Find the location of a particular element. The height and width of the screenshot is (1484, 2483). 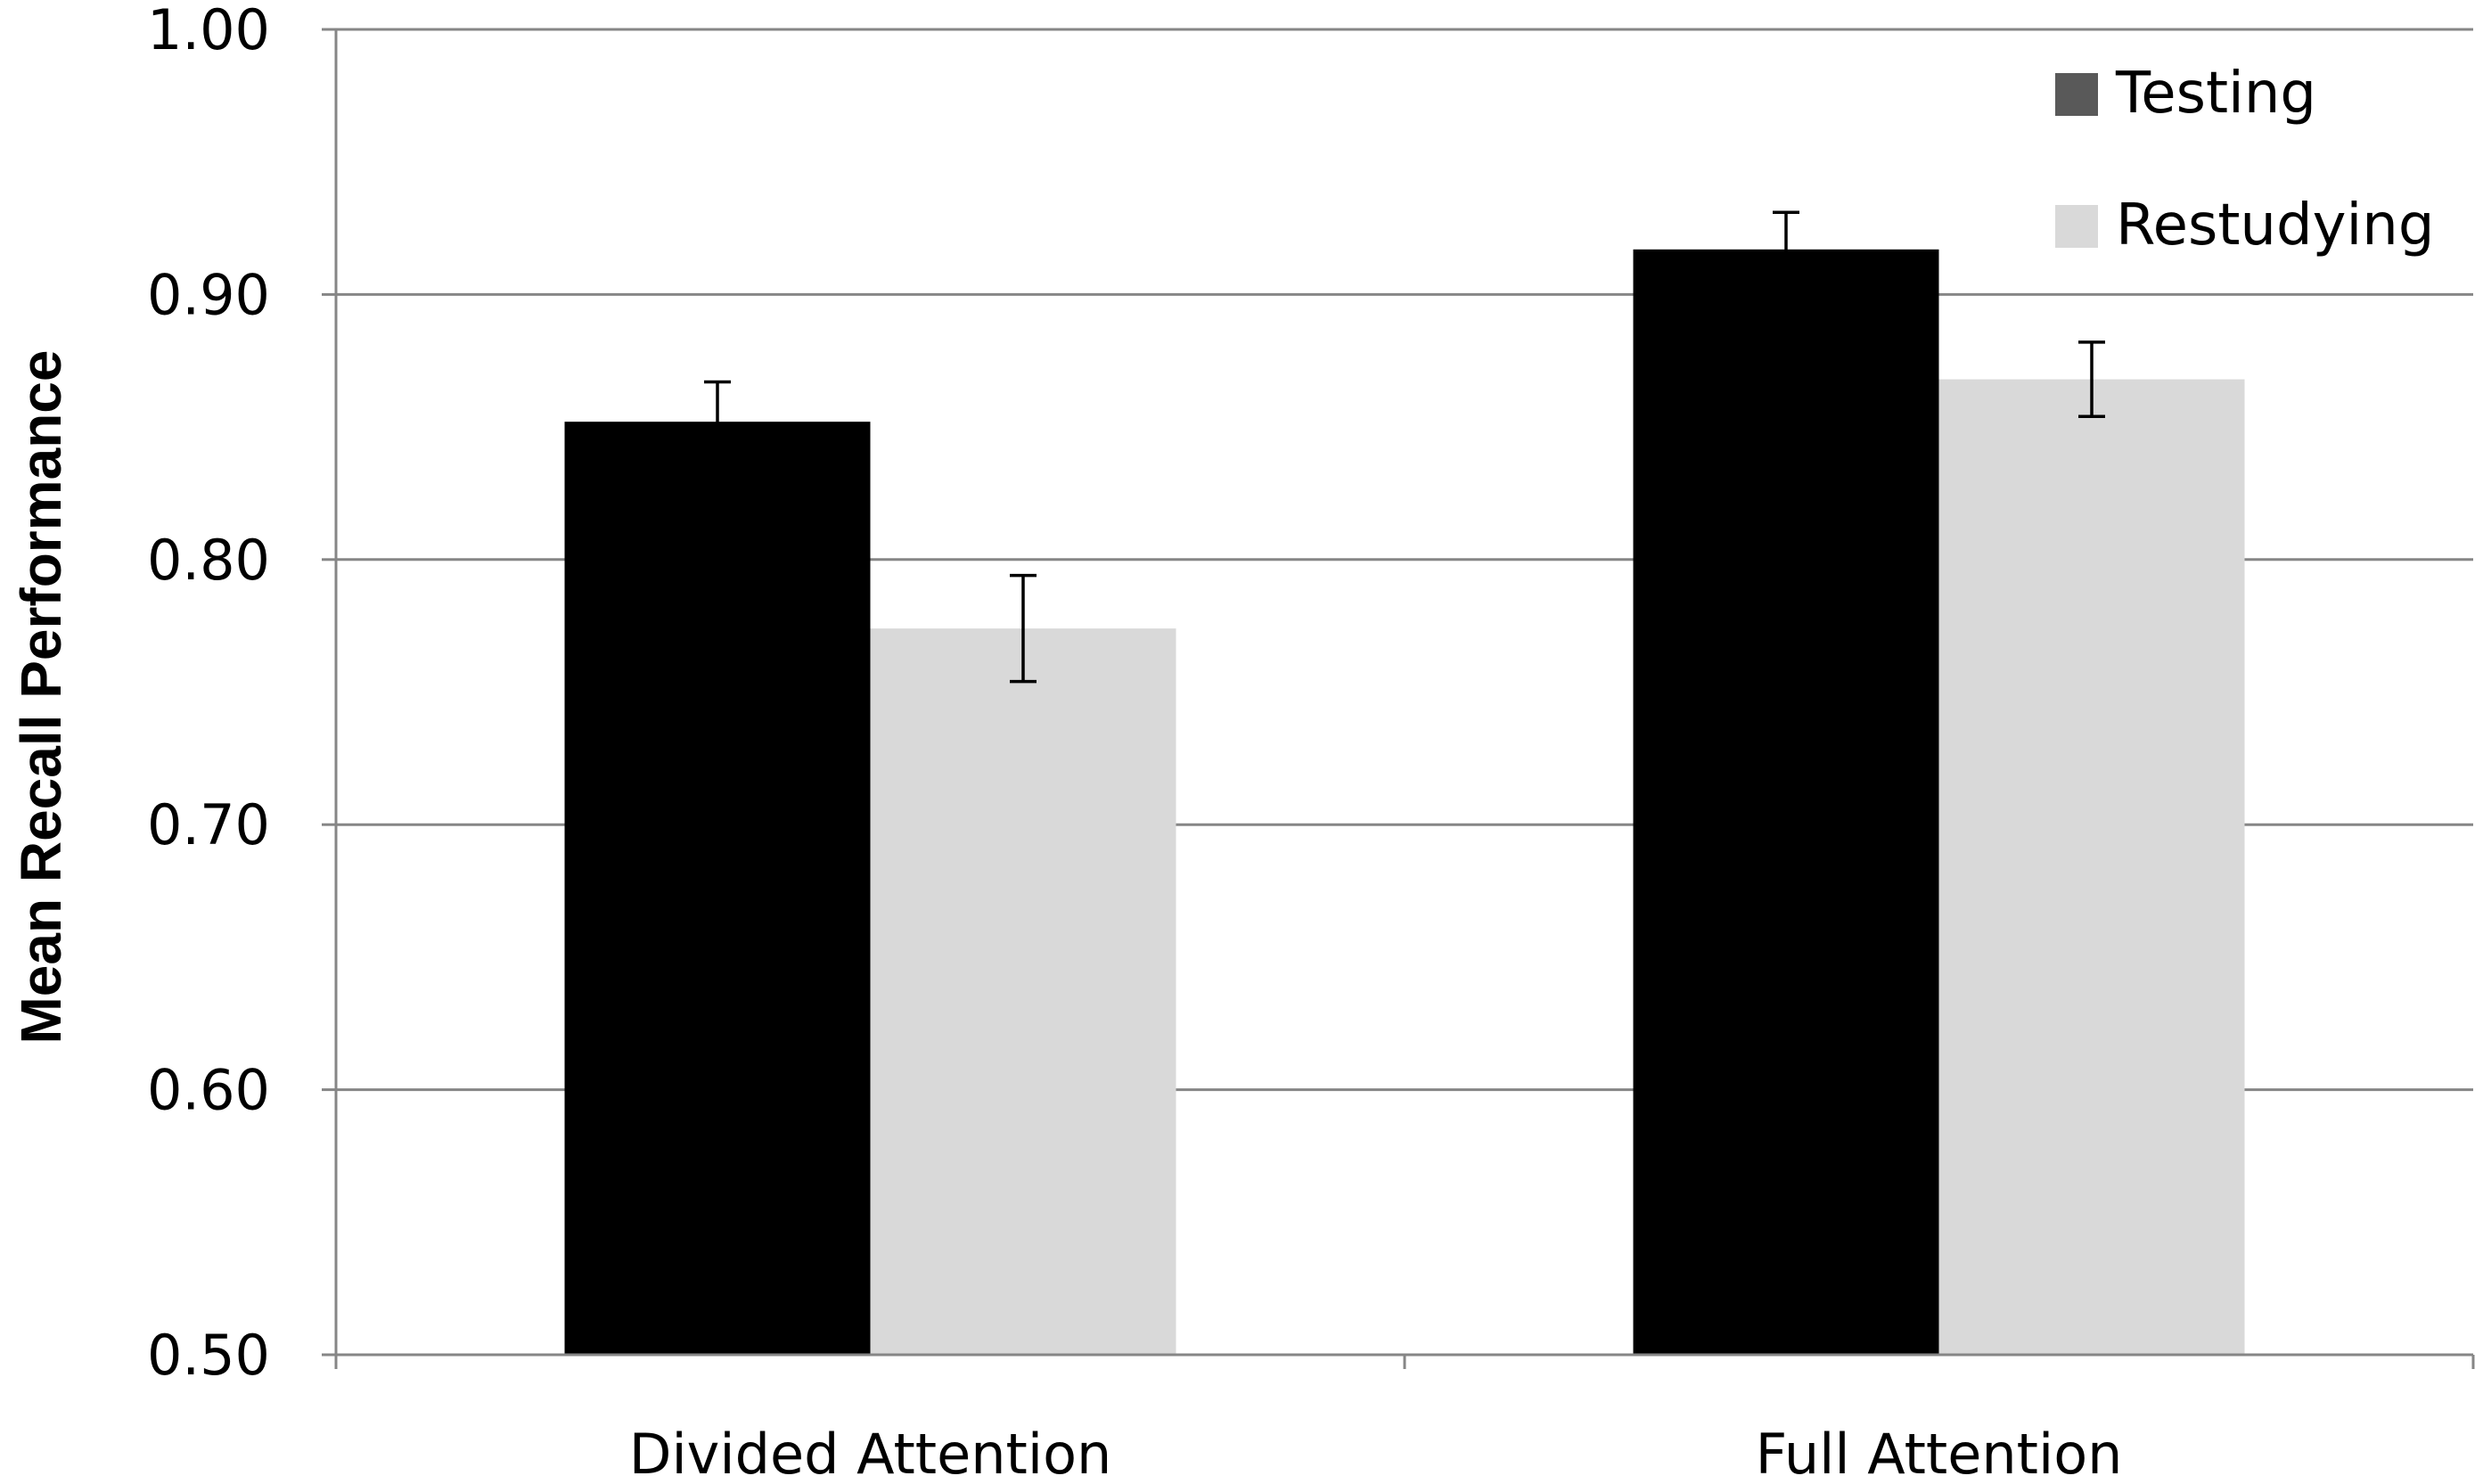

y-tick-label: 0.80 is located at coordinates (208, 560).